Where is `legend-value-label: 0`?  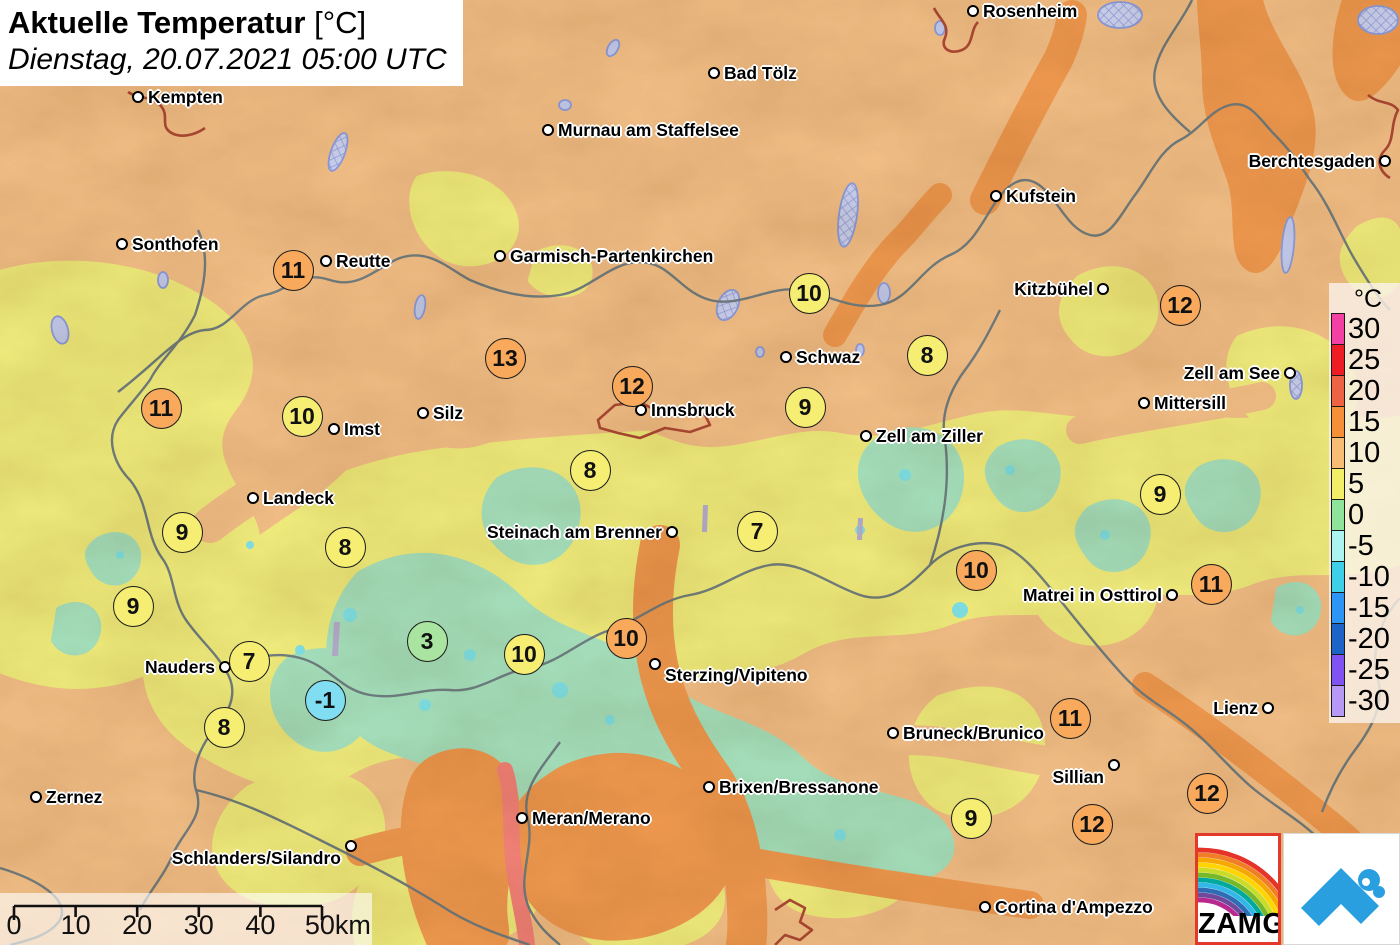 legend-value-label: 0 is located at coordinates (1356, 515).